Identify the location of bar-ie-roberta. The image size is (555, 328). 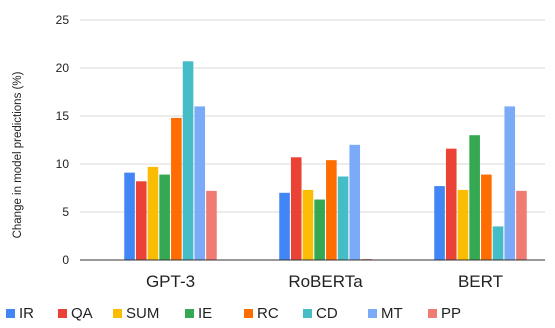
(319, 229).